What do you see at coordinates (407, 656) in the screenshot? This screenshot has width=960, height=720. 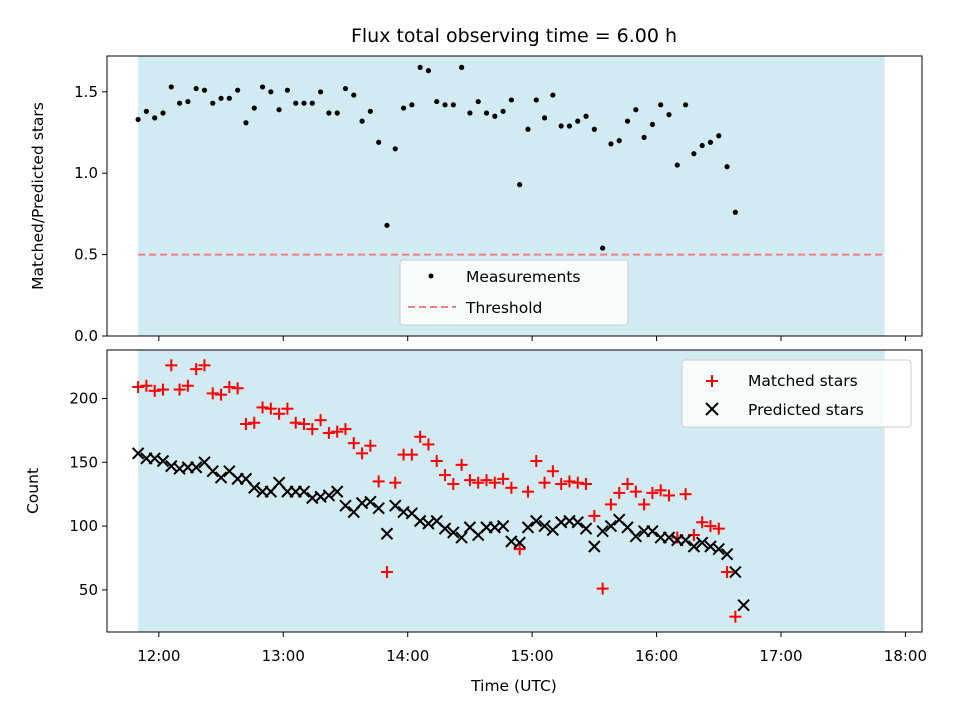 I see `x-tick-label: 14:00` at bounding box center [407, 656].